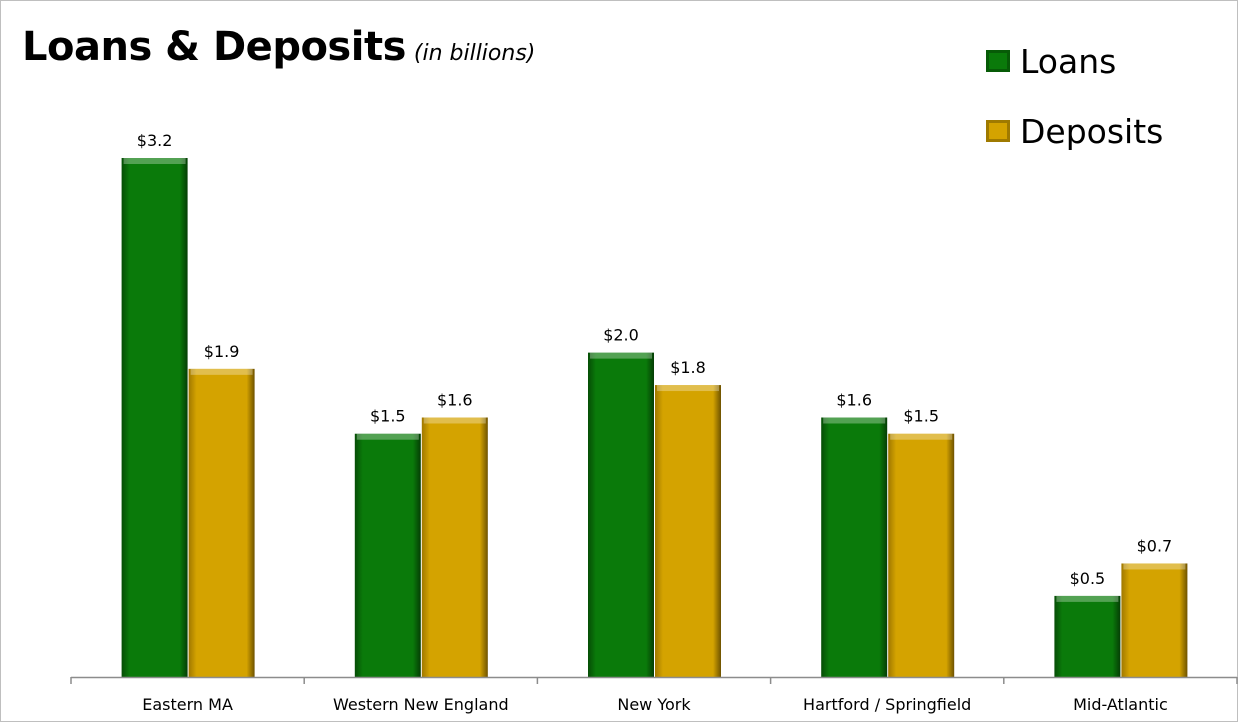  Describe the element at coordinates (998, 131) in the screenshot. I see `legend-swatch-deposits` at that location.